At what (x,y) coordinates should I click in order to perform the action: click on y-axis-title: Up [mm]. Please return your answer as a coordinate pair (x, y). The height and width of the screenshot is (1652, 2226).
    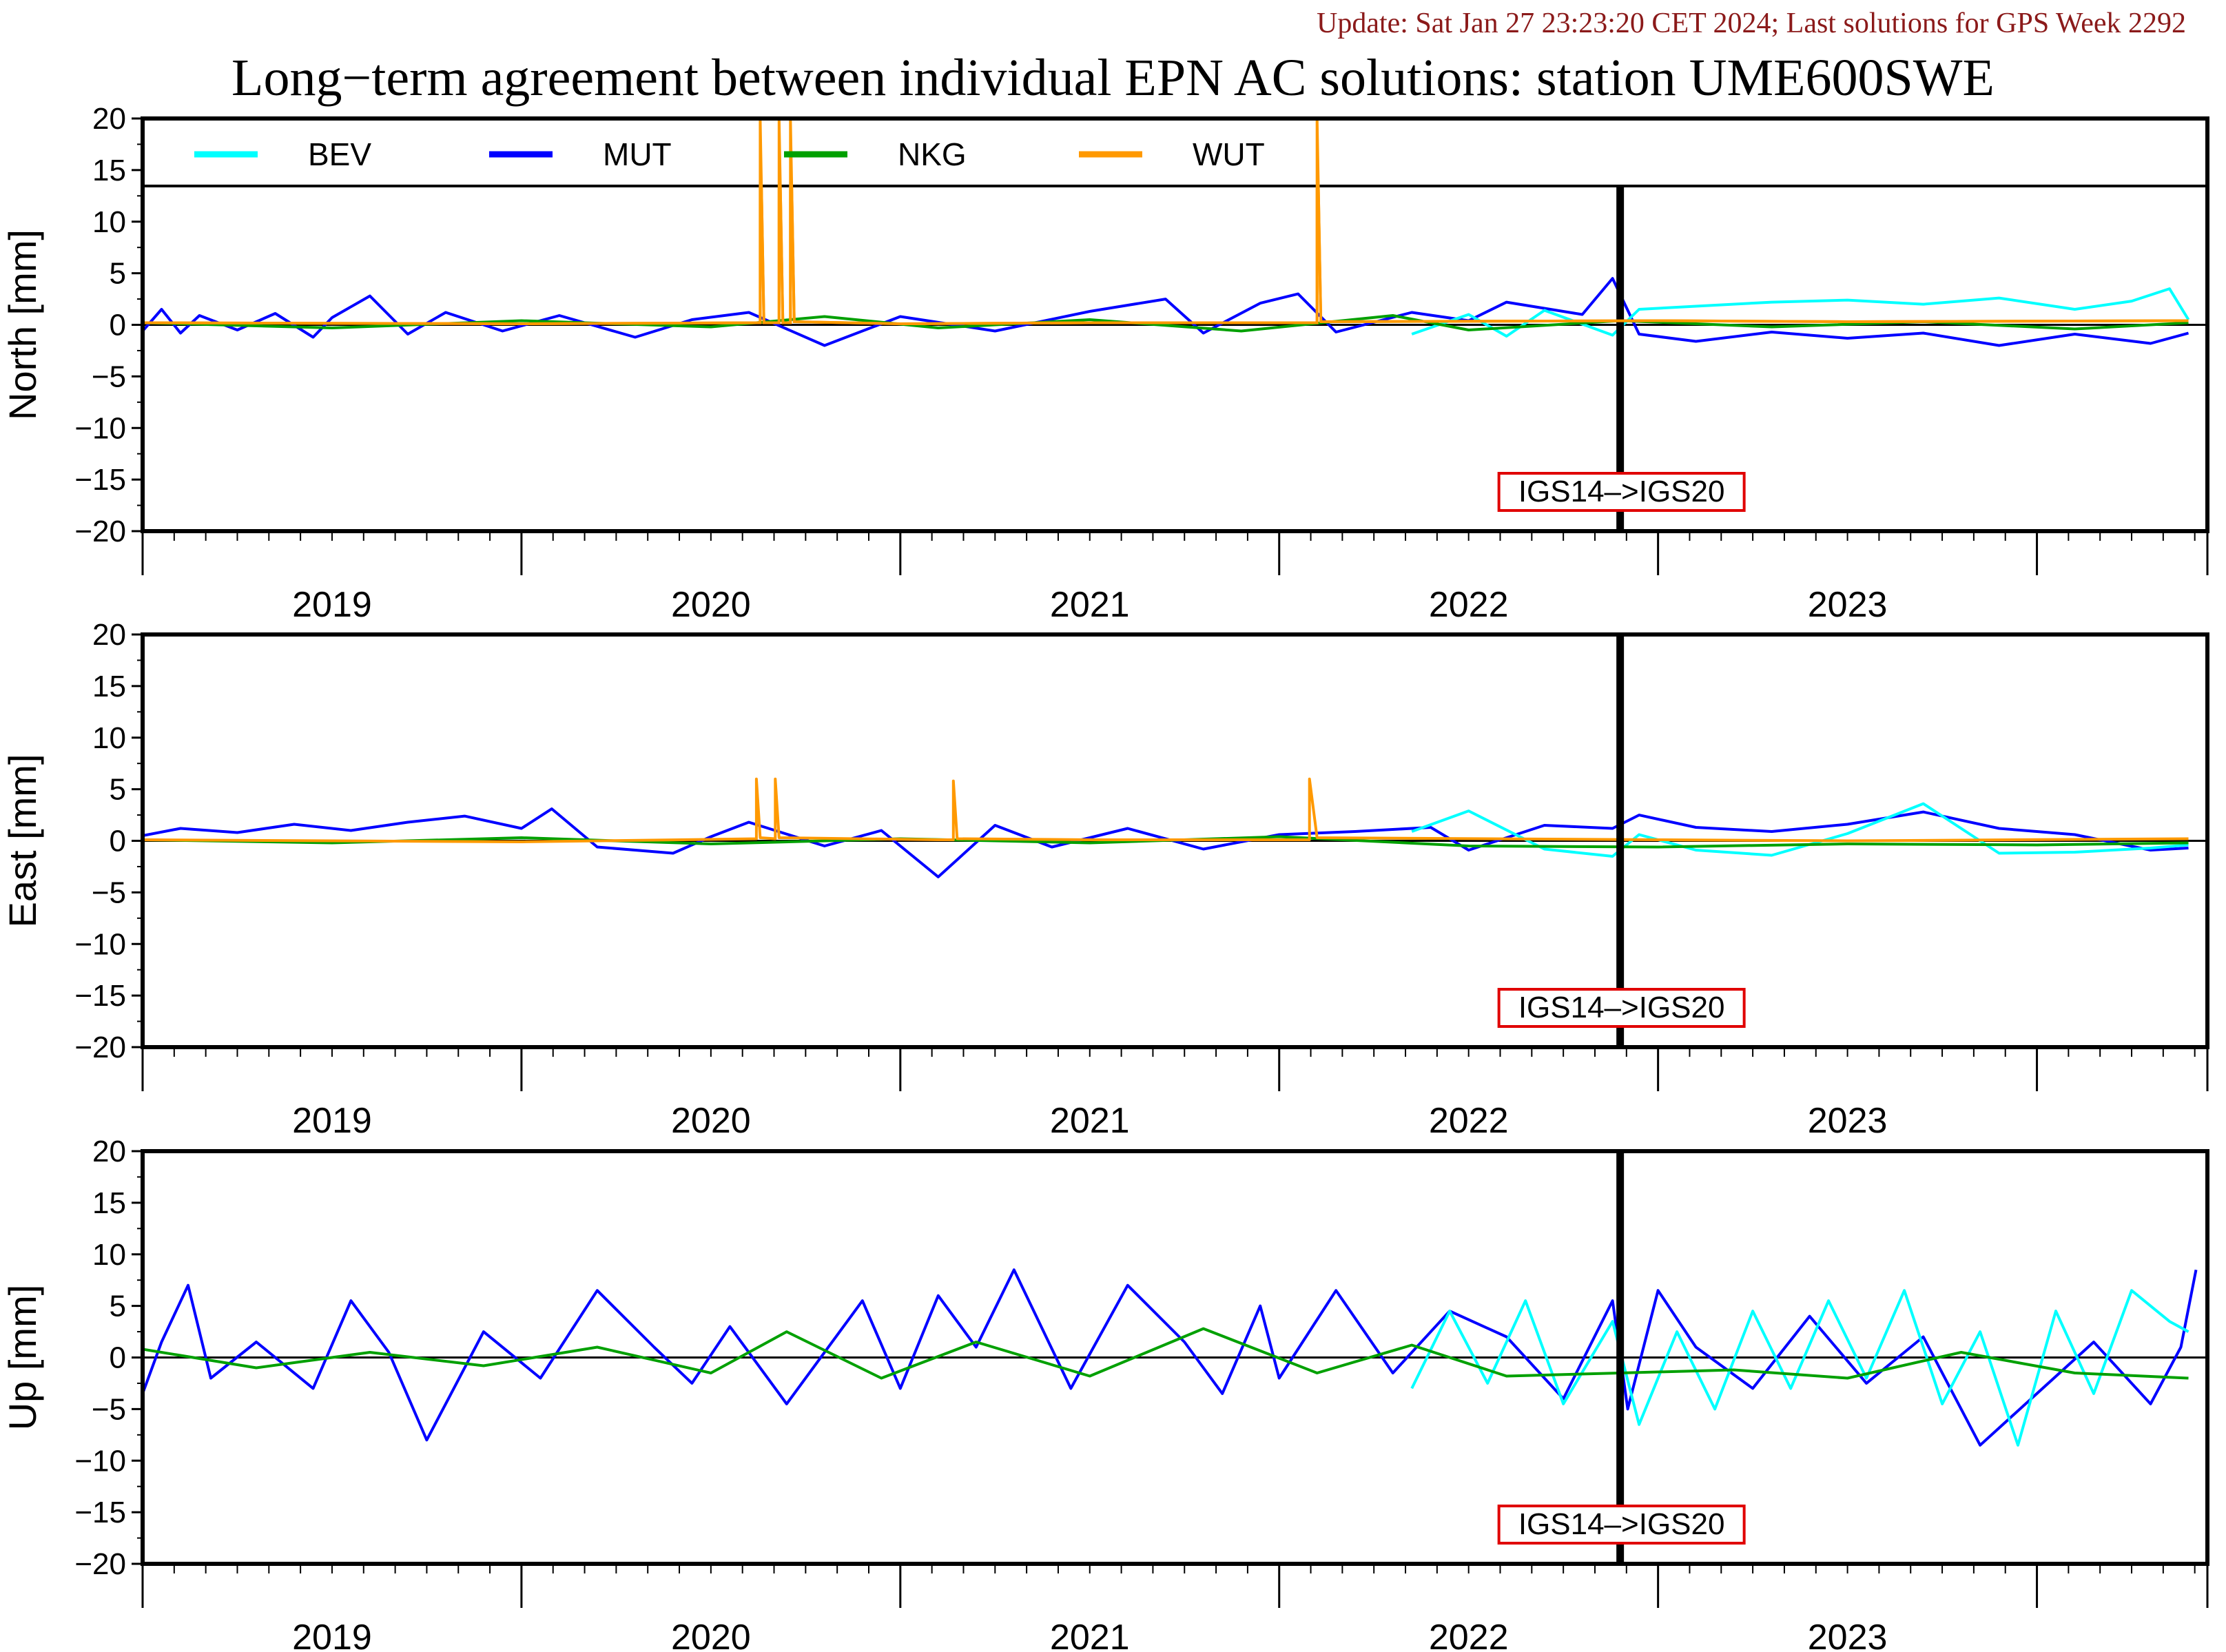
    Looking at the image, I should click on (22, 1358).